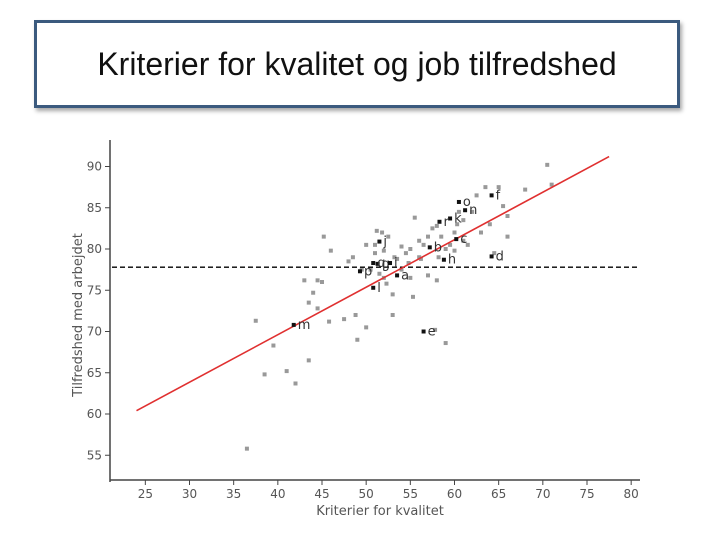  I want to click on x-tick-label: 30, so click(189, 494).